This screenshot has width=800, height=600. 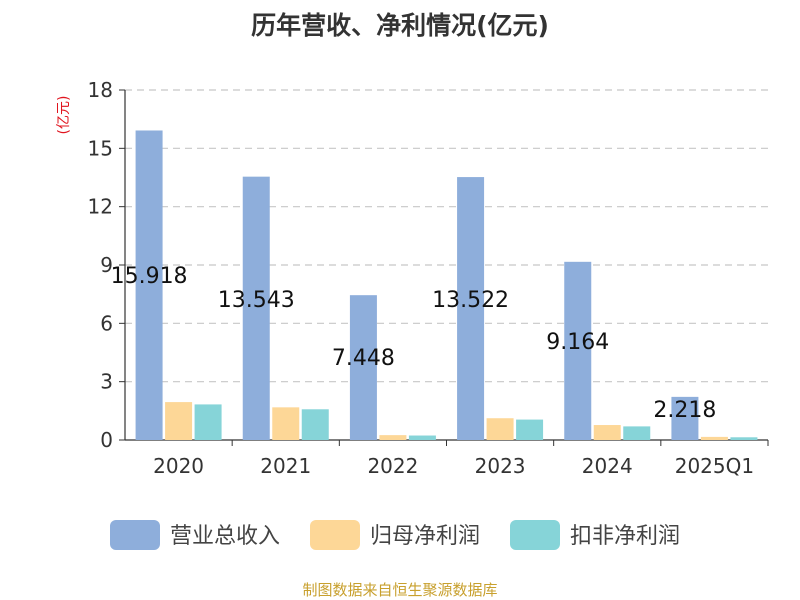 I want to click on y-tick-label: 6, so click(x=106, y=323).